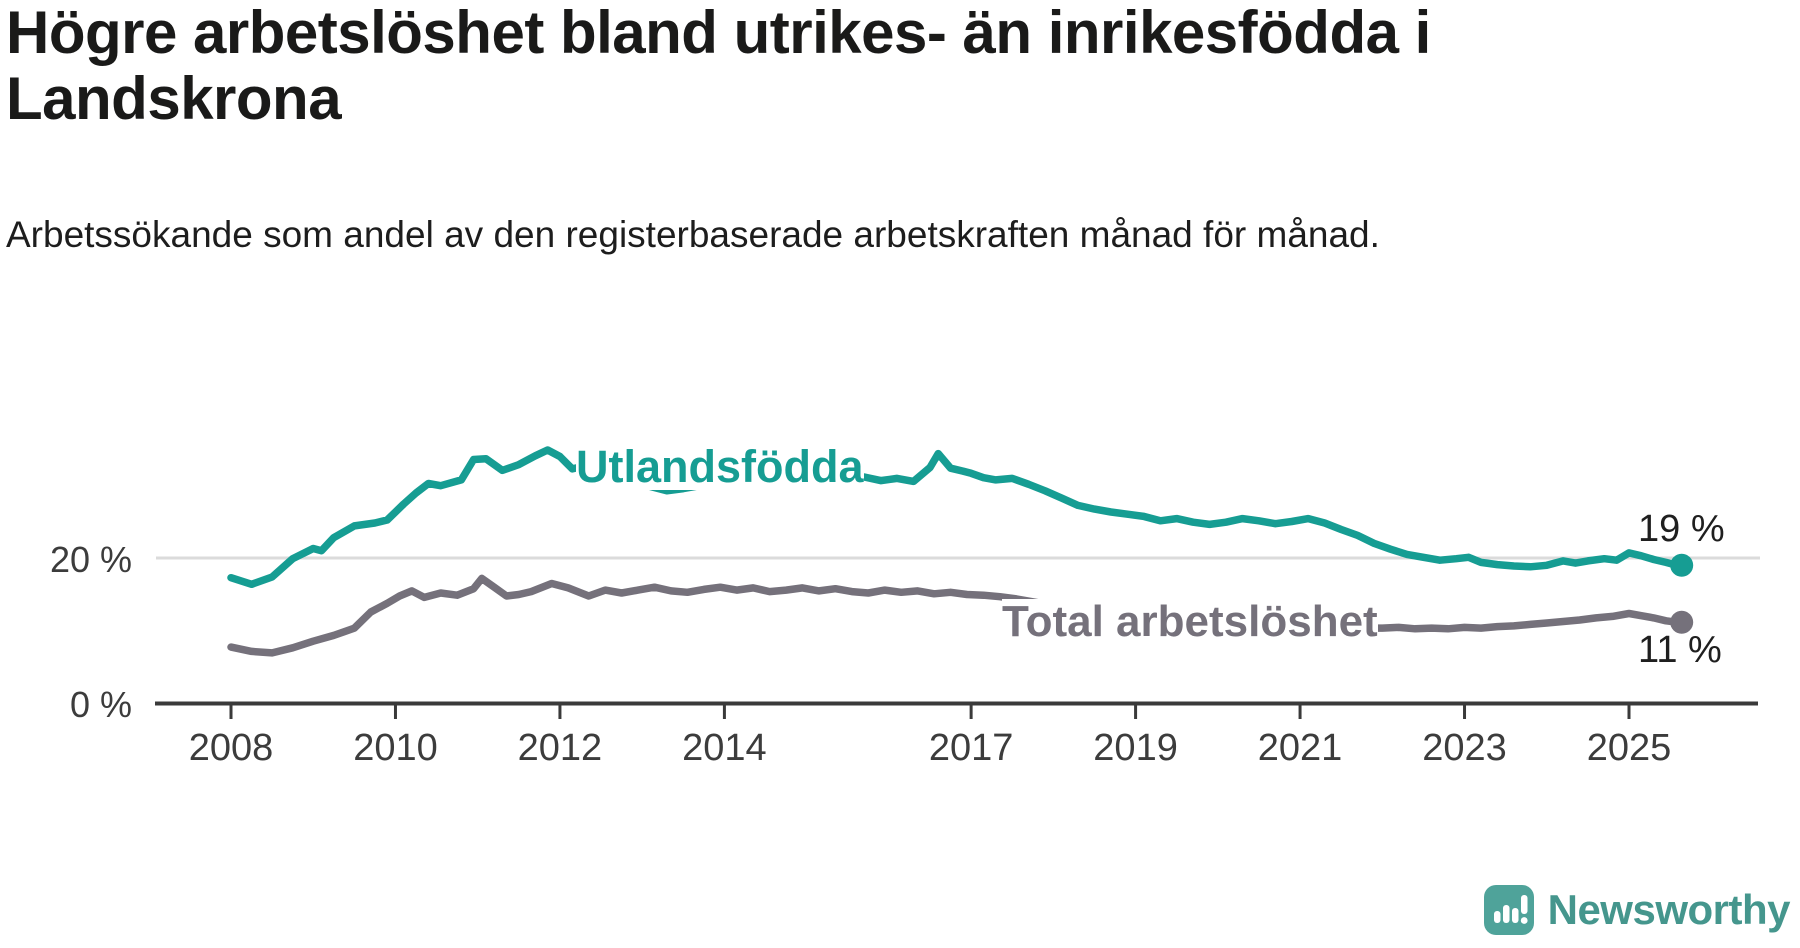  I want to click on x-axis-tick-label-2008: 2008, so click(231, 748).